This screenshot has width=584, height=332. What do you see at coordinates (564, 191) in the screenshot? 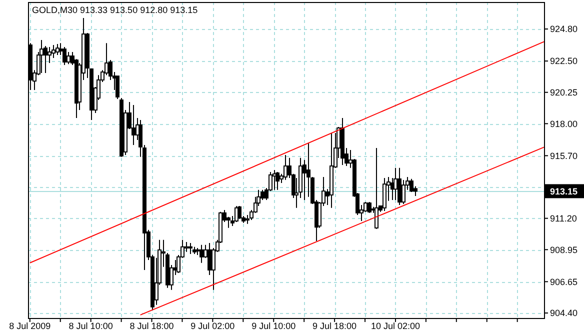
I see `ref-line-label: 913.15` at bounding box center [564, 191].